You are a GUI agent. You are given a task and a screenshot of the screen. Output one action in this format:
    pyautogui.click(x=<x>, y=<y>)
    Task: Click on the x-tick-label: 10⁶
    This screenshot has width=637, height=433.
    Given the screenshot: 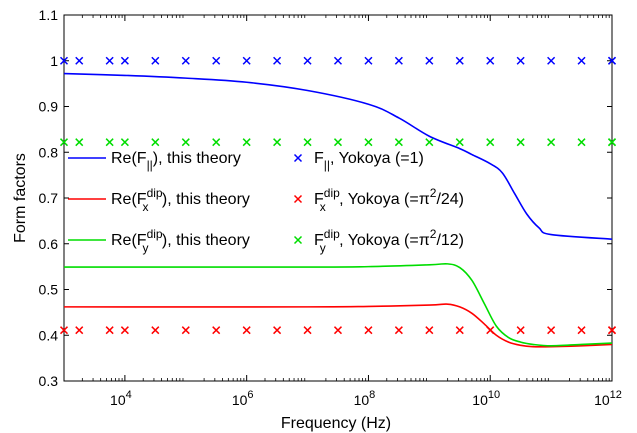 What is the action you would take?
    pyautogui.click(x=243, y=398)
    